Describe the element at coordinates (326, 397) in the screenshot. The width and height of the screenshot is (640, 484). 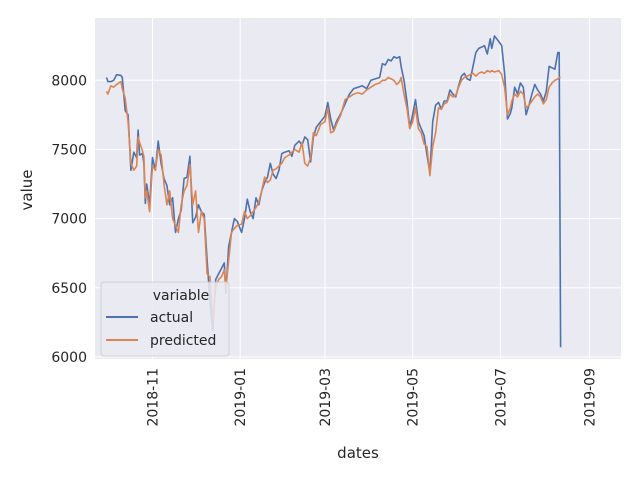
I see `x-tick-label: 2019-03` at that location.